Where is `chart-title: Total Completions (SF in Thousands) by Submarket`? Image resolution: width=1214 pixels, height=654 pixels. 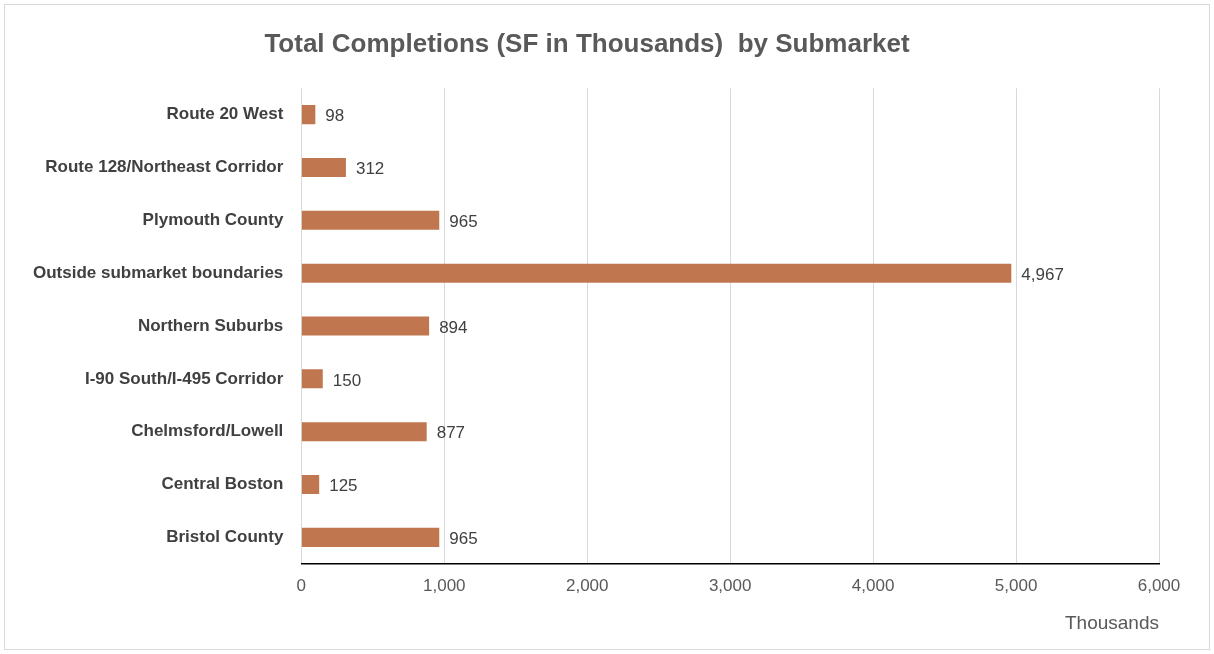
chart-title: Total Completions (SF in Thousands) by Submarket is located at coordinates (587, 42).